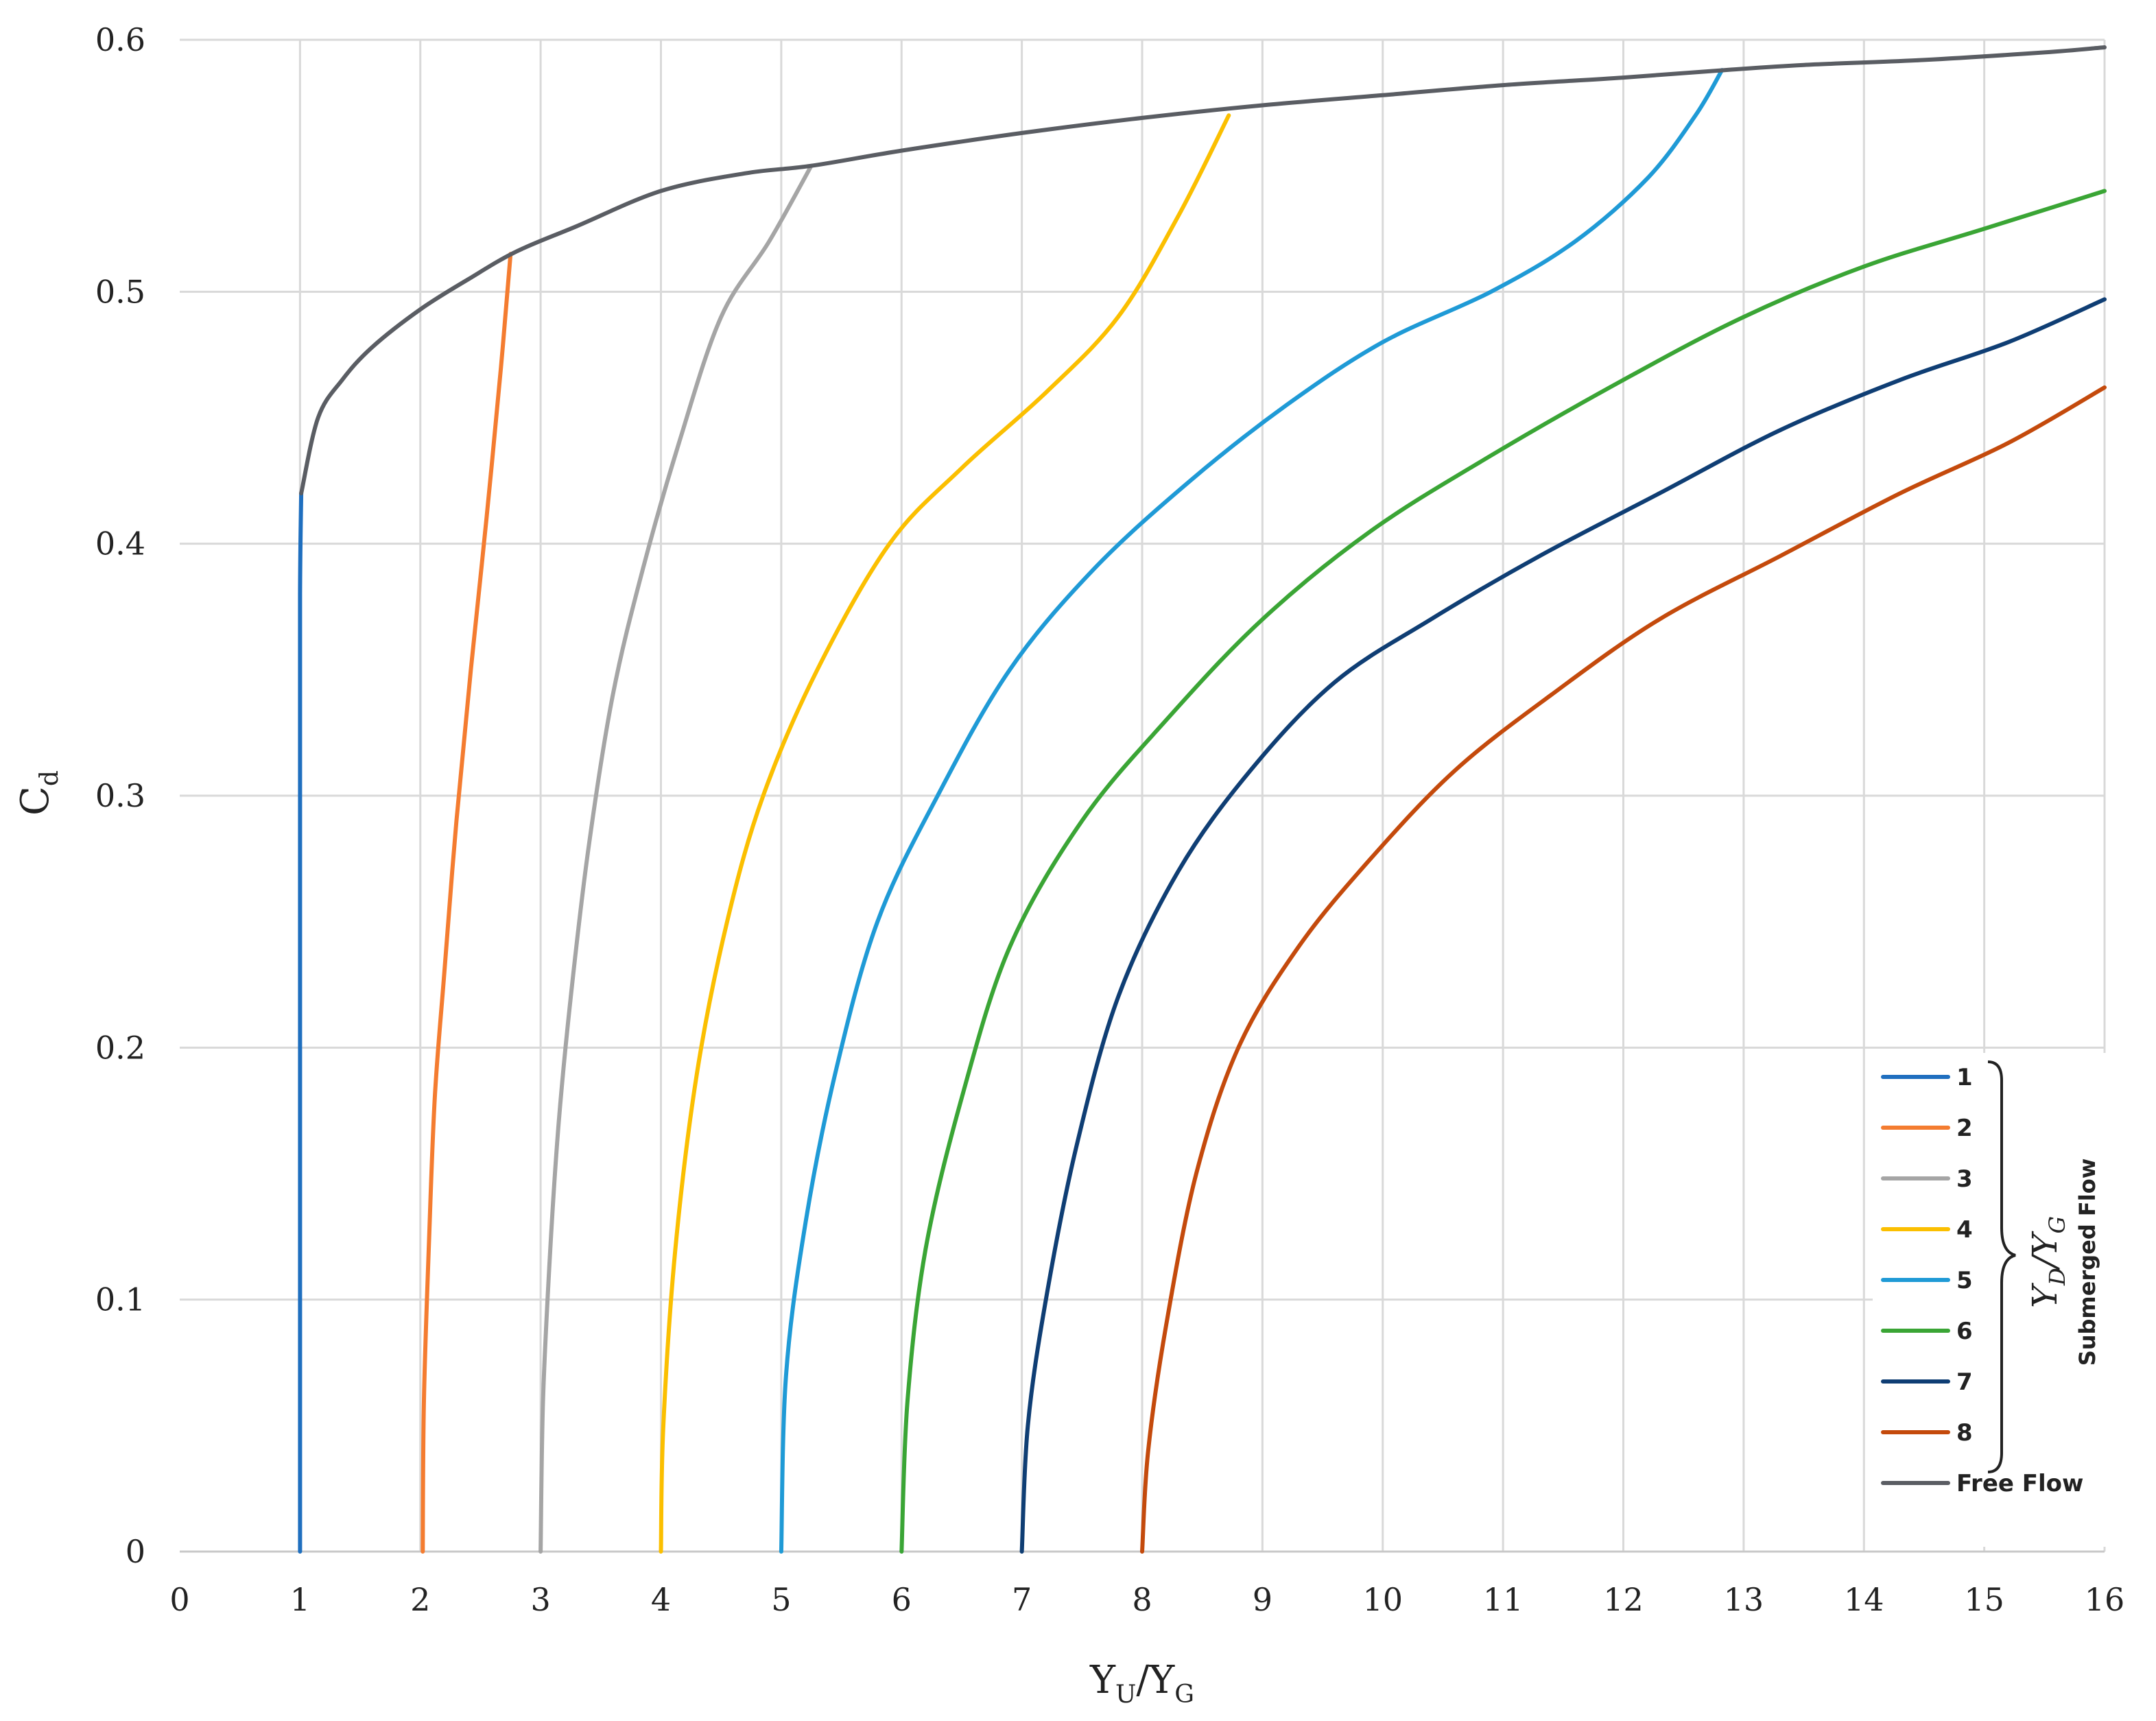 This screenshot has width=2156, height=1721. I want to click on legend: 1 2 3 4 5 6 7 8 Free Flow YD/YG Submerged Flow, so click(1991, 1300).